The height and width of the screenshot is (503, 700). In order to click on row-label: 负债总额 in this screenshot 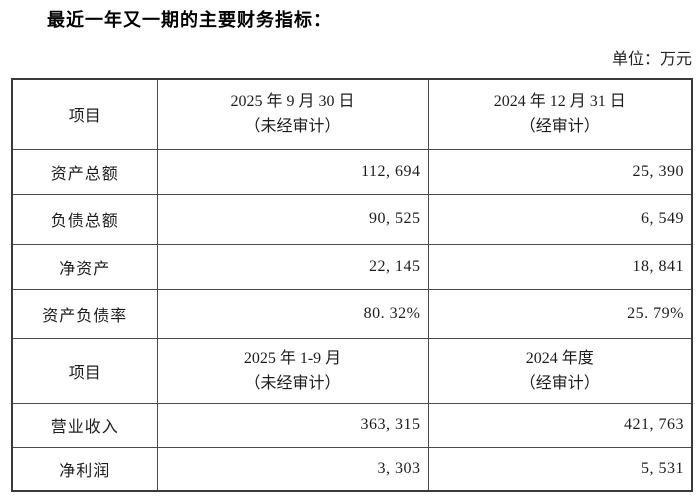, I will do `click(84, 219)`.